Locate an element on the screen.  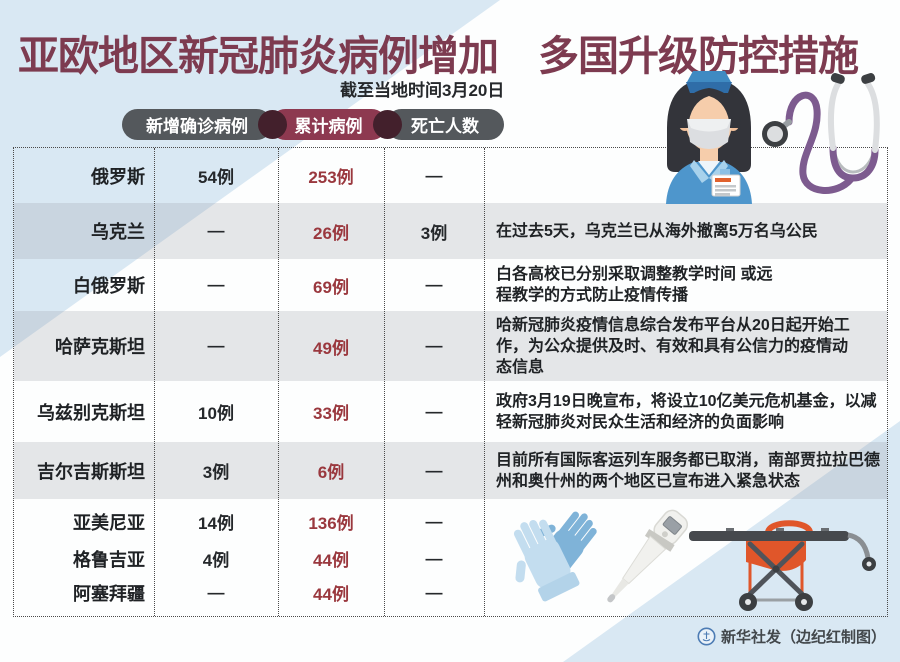
country-name: 哈萨克斯坦 is located at coordinates (100, 347).